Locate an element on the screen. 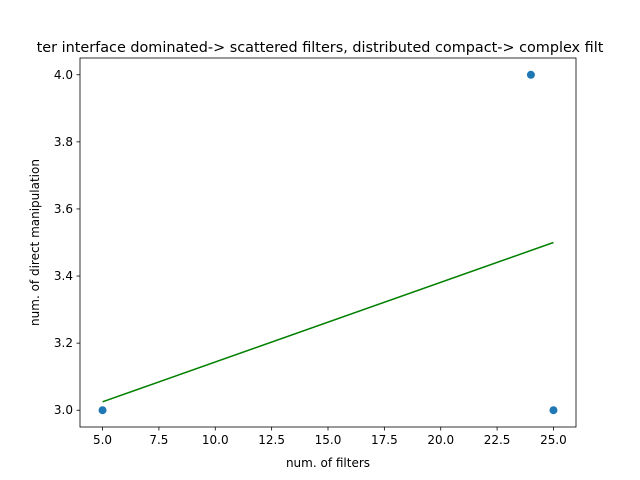  x-tick-label: 7.5 is located at coordinates (158, 440).